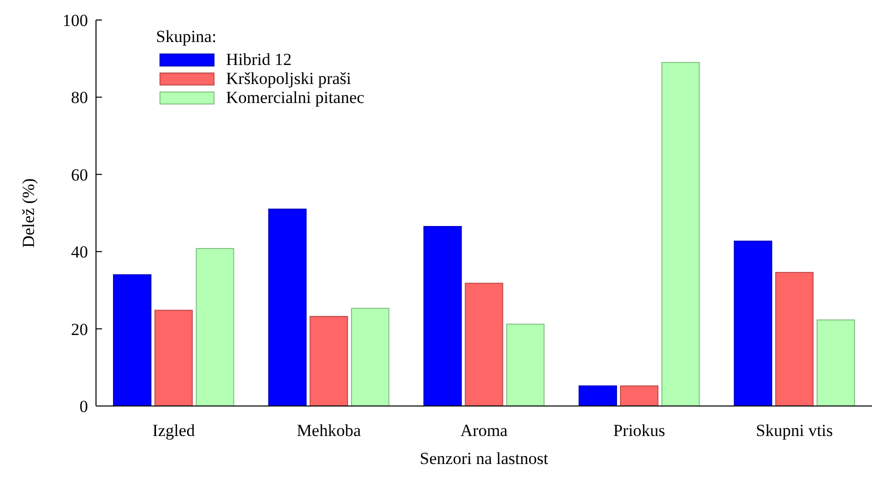 The height and width of the screenshot is (478, 884). I want to click on legend-label: Krškopoljski praši, so click(289, 78).